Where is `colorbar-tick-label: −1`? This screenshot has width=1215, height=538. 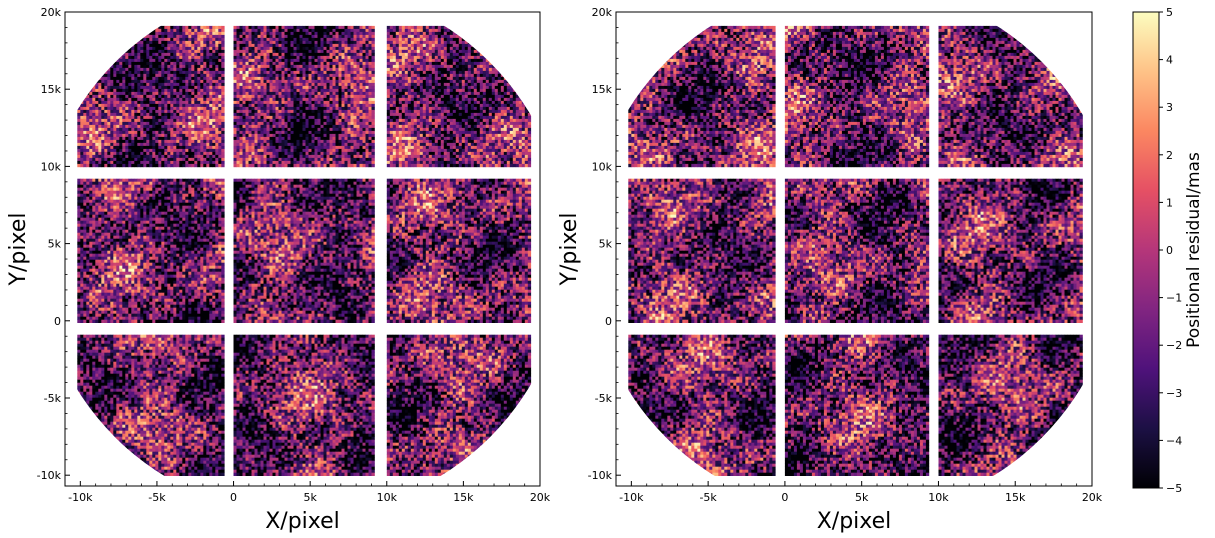
colorbar-tick-label: −1 is located at coordinates (1174, 298).